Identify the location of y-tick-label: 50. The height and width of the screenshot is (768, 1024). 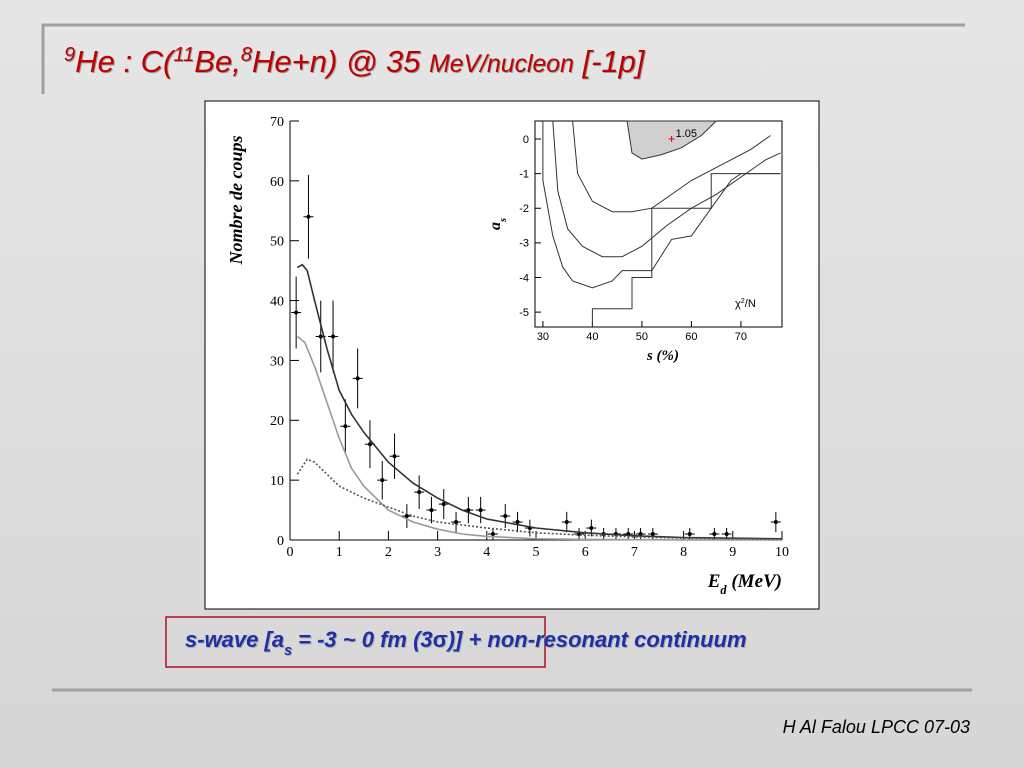
(277, 242).